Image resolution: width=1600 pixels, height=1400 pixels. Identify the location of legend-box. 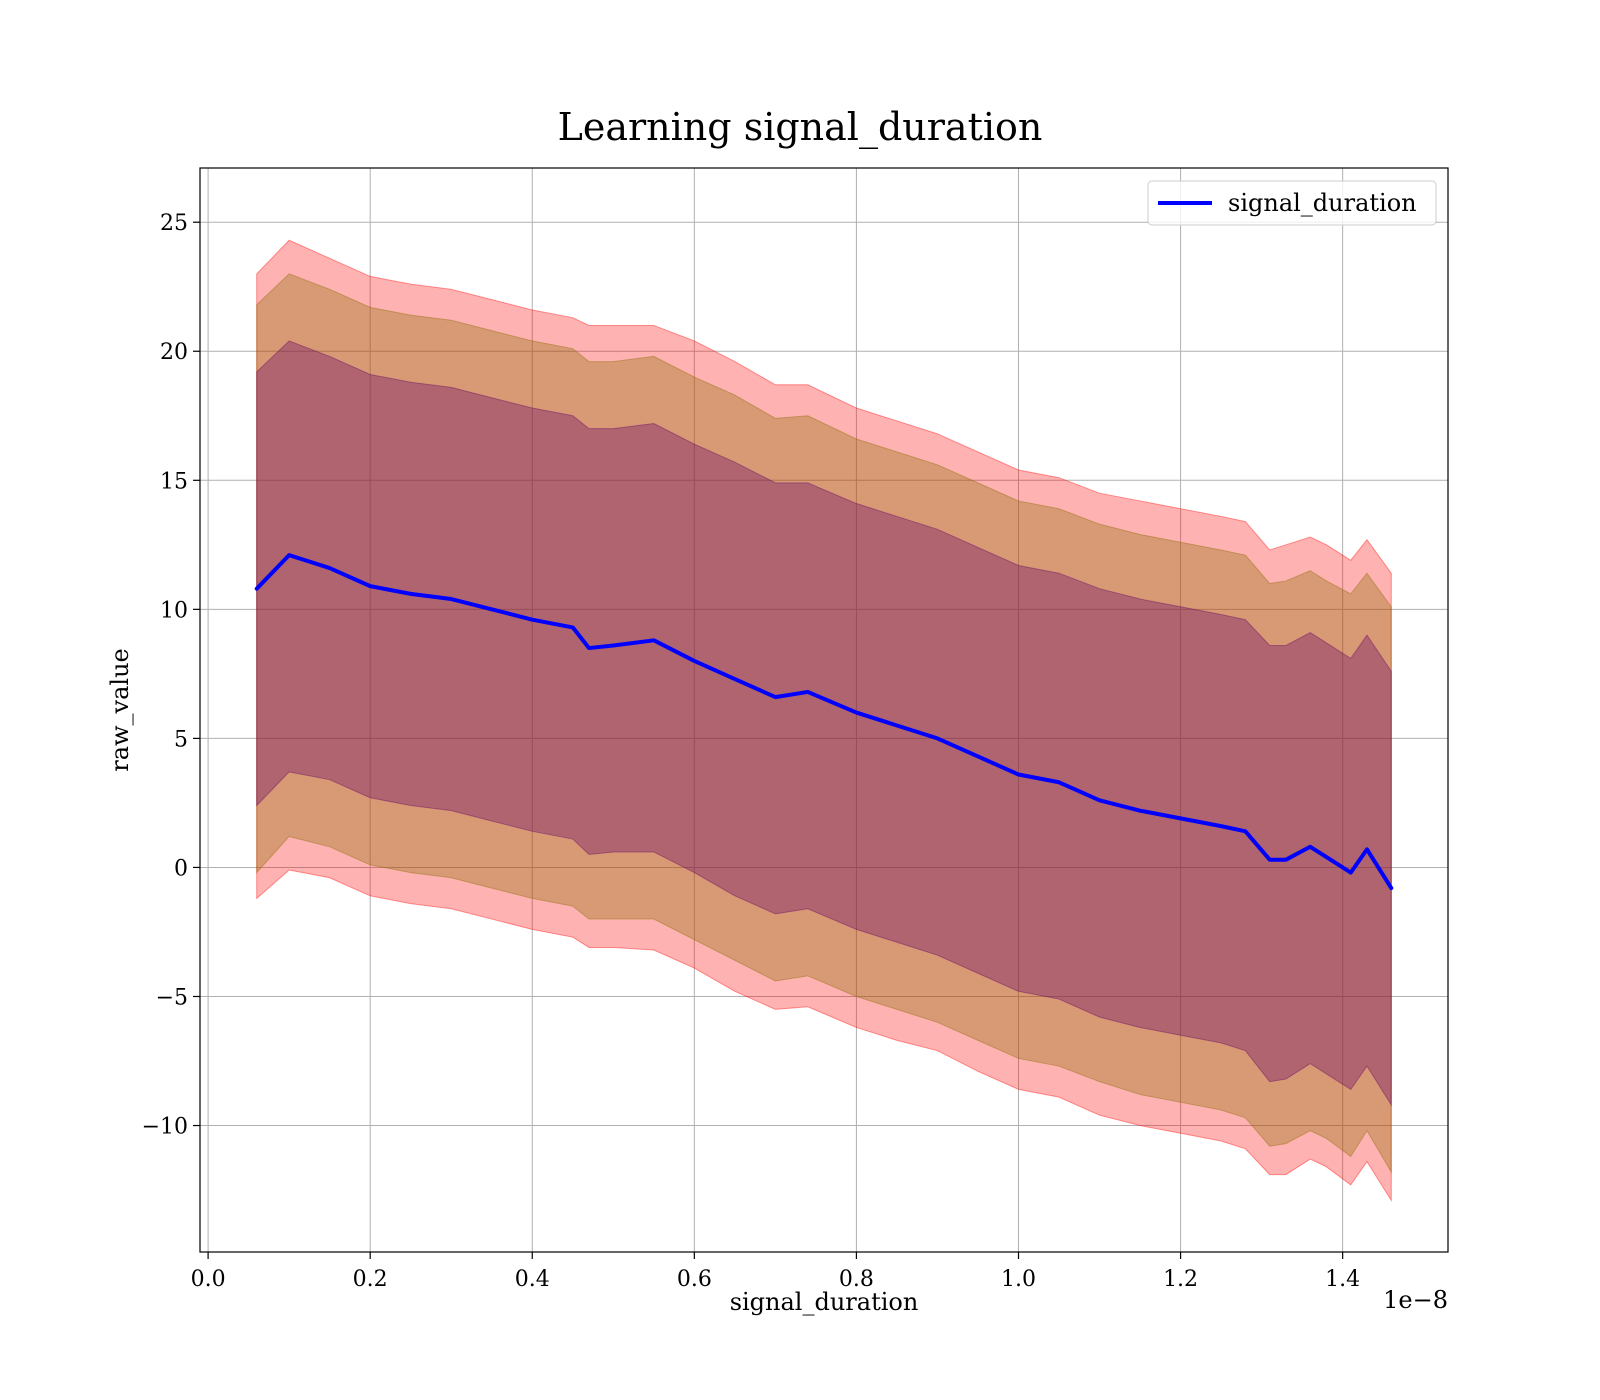
(1292, 203).